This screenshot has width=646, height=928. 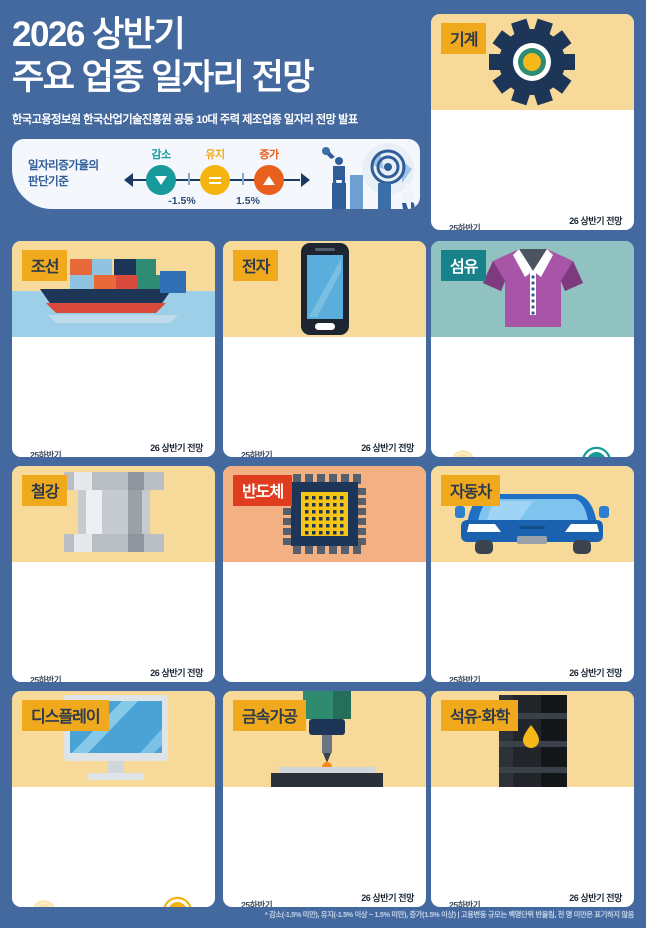 What do you see at coordinates (113, 514) in the screenshot?
I see `card-image-steel: 철강` at bounding box center [113, 514].